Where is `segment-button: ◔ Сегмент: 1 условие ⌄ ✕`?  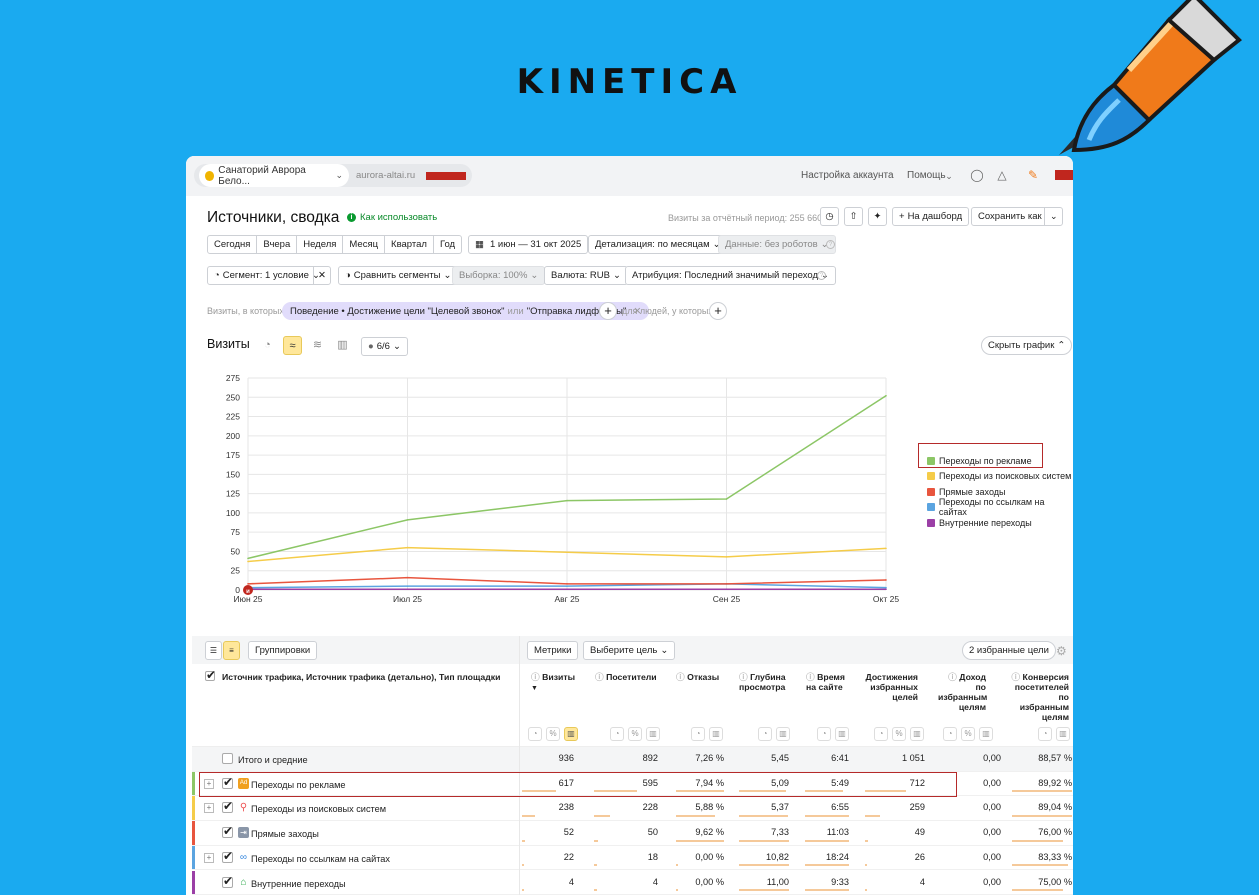
segment-button: ◔ Сегмент: 1 условие ⌄ ✕ is located at coordinates (269, 275).